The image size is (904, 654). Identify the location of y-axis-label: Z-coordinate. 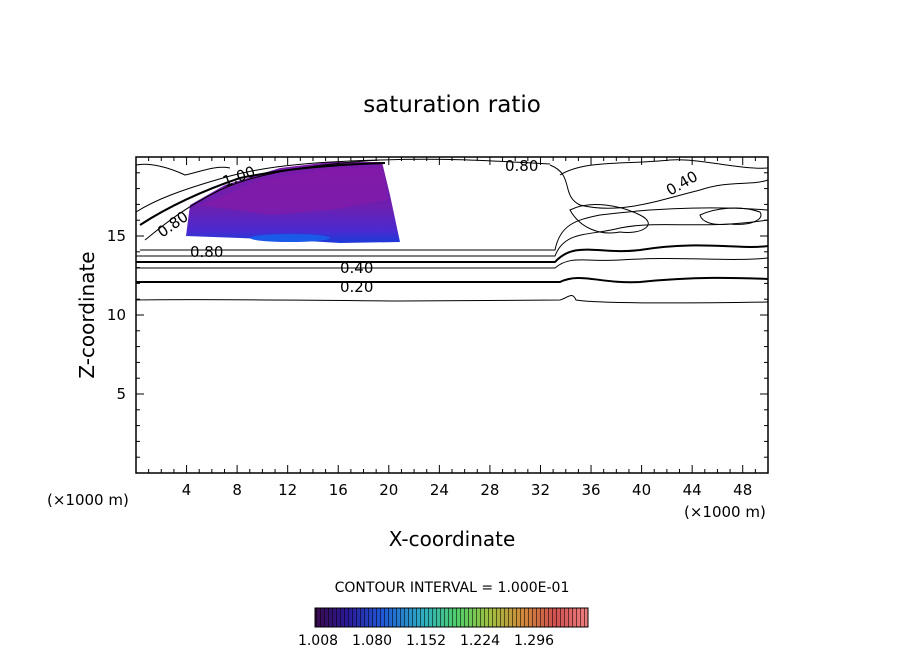
(87, 314).